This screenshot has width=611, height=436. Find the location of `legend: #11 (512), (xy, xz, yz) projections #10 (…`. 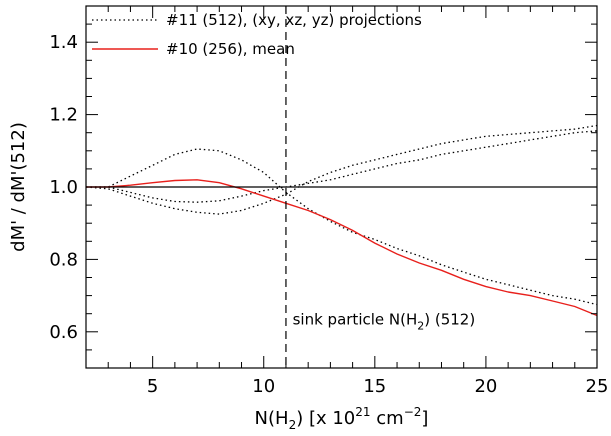

legend: #11 (512), (xy, xz, yz) projections #10 (… is located at coordinates (257, 34).